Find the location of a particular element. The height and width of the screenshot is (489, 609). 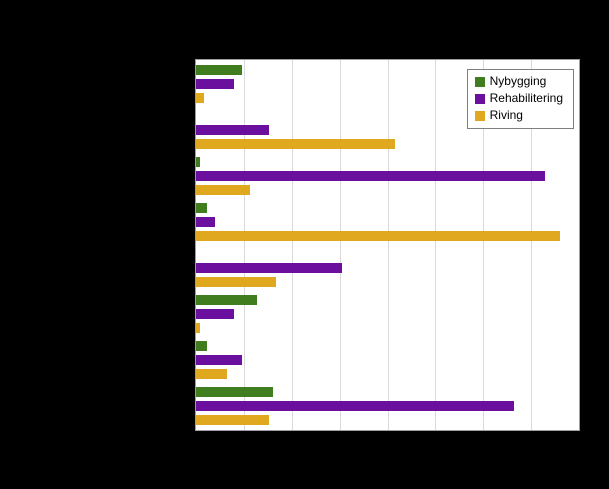

legend: Nybygging Rehabilitering Riving is located at coordinates (520, 99).